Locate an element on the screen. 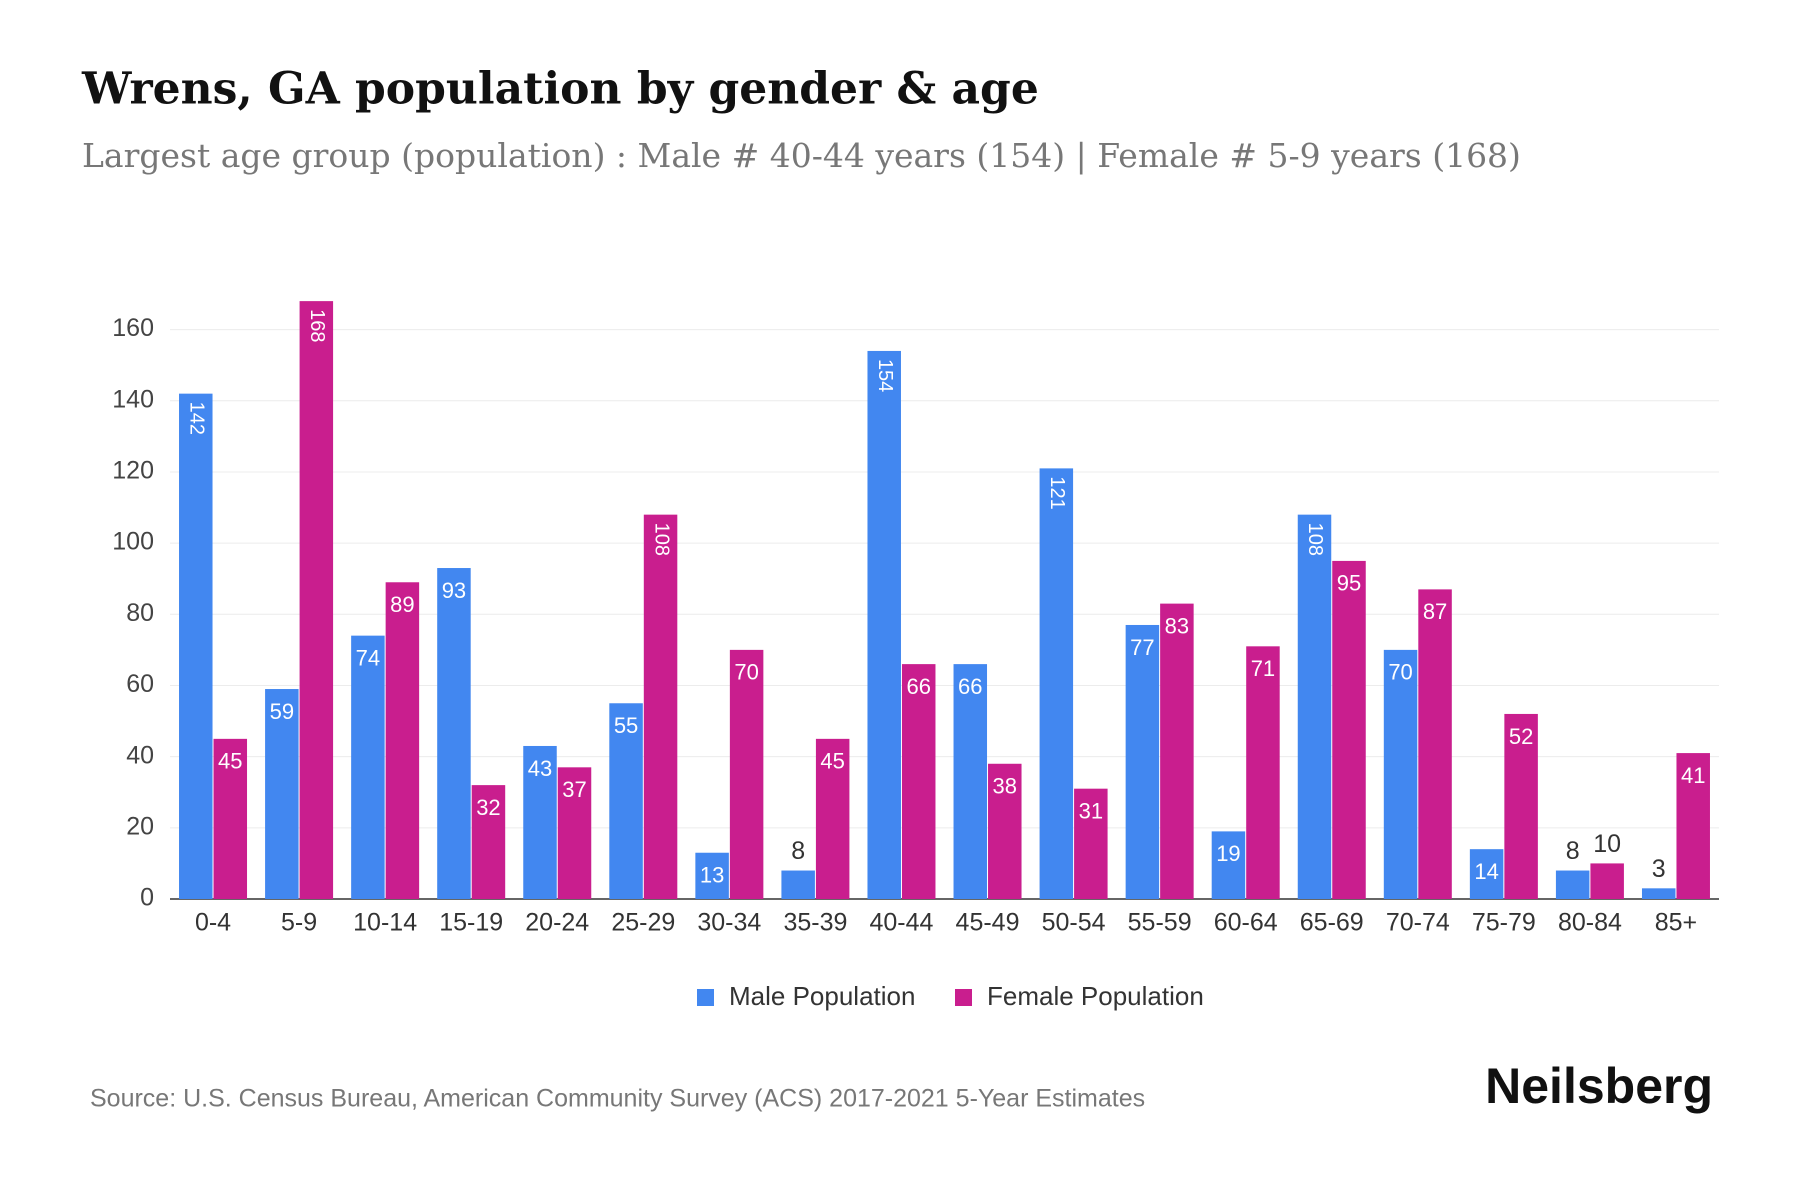 The image size is (1800, 1200). data-label: 142 is located at coordinates (196, 418).